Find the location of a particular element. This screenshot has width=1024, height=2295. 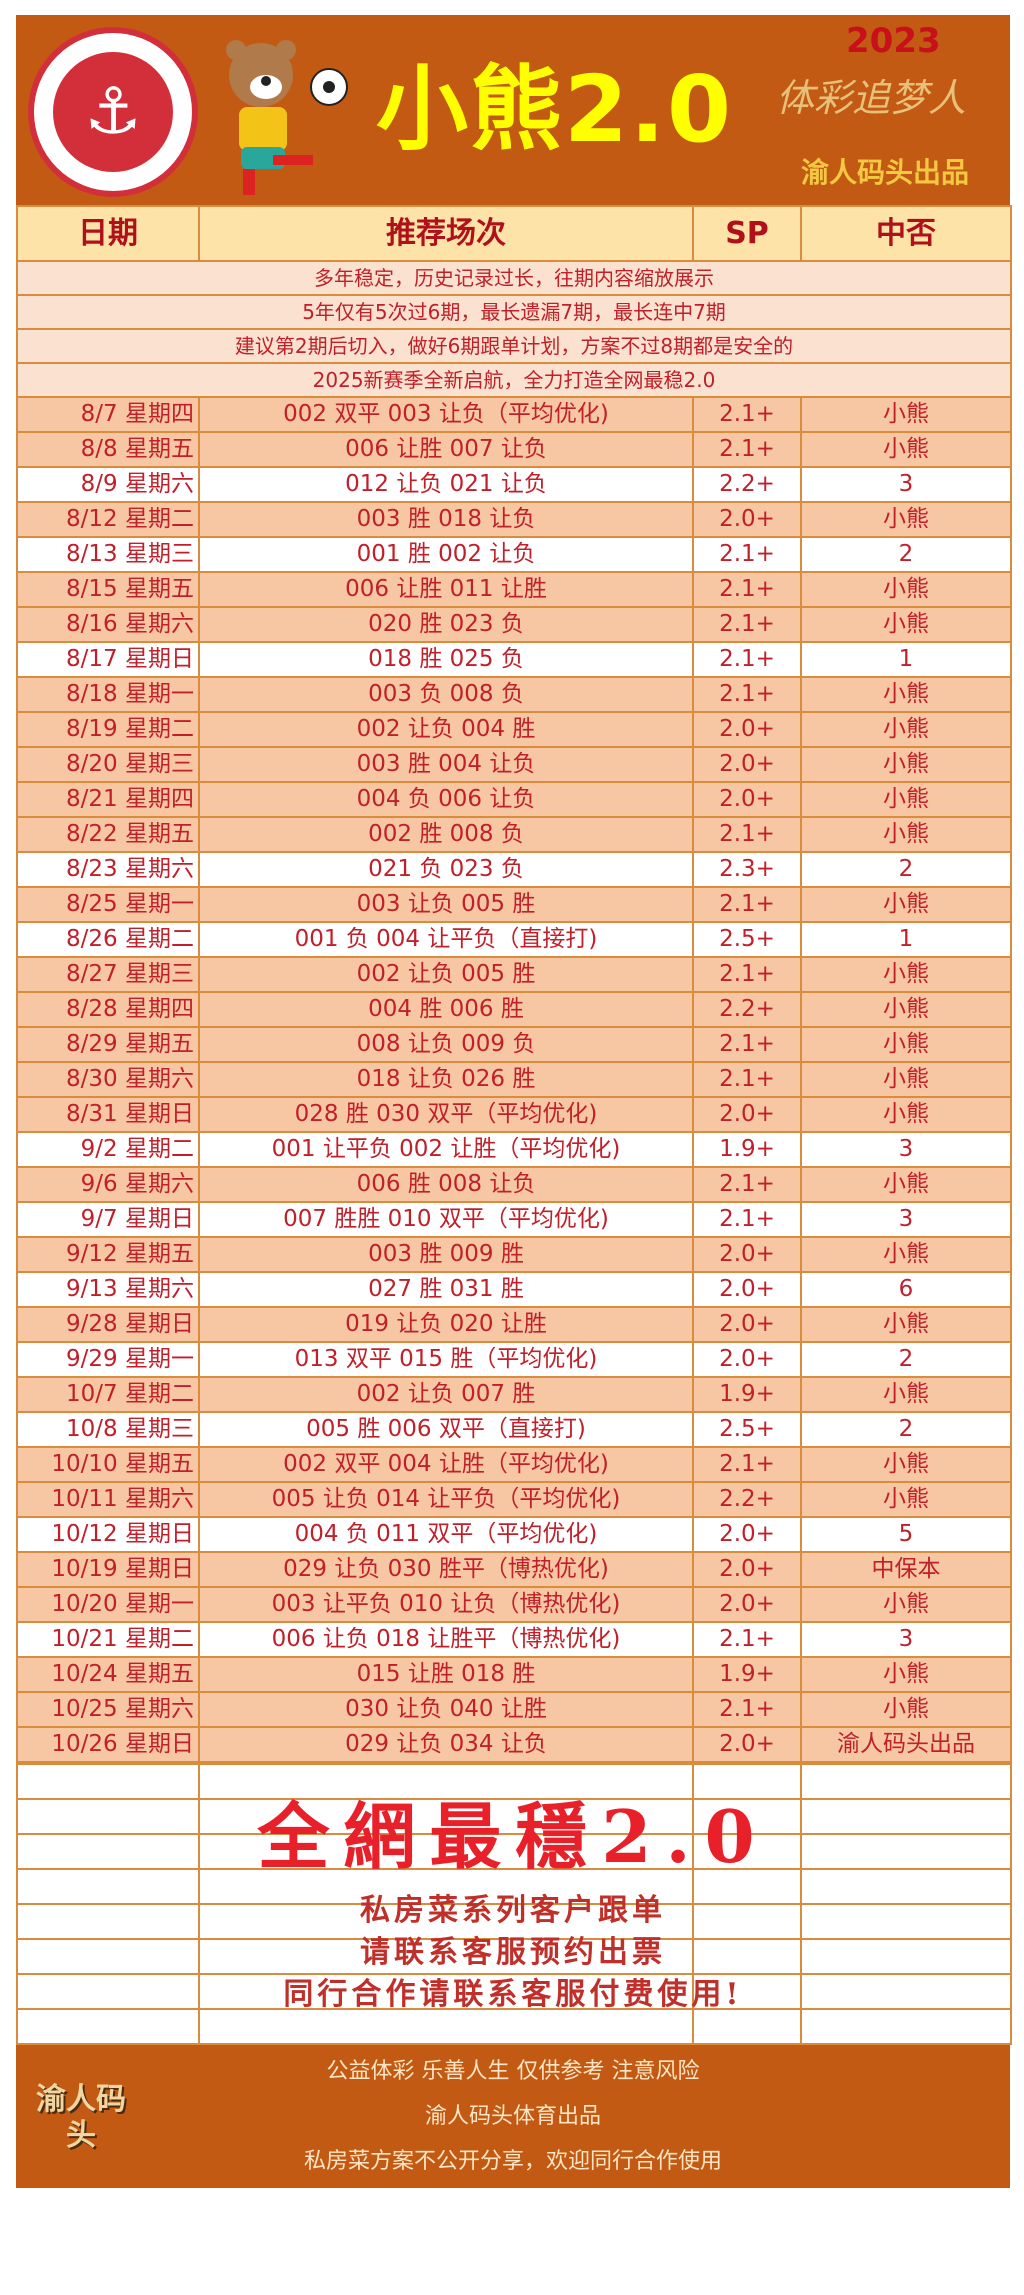

table-row: 8/25 星期一 003 让负 005 胜 2.1+ 小熊 is located at coordinates (514, 904).